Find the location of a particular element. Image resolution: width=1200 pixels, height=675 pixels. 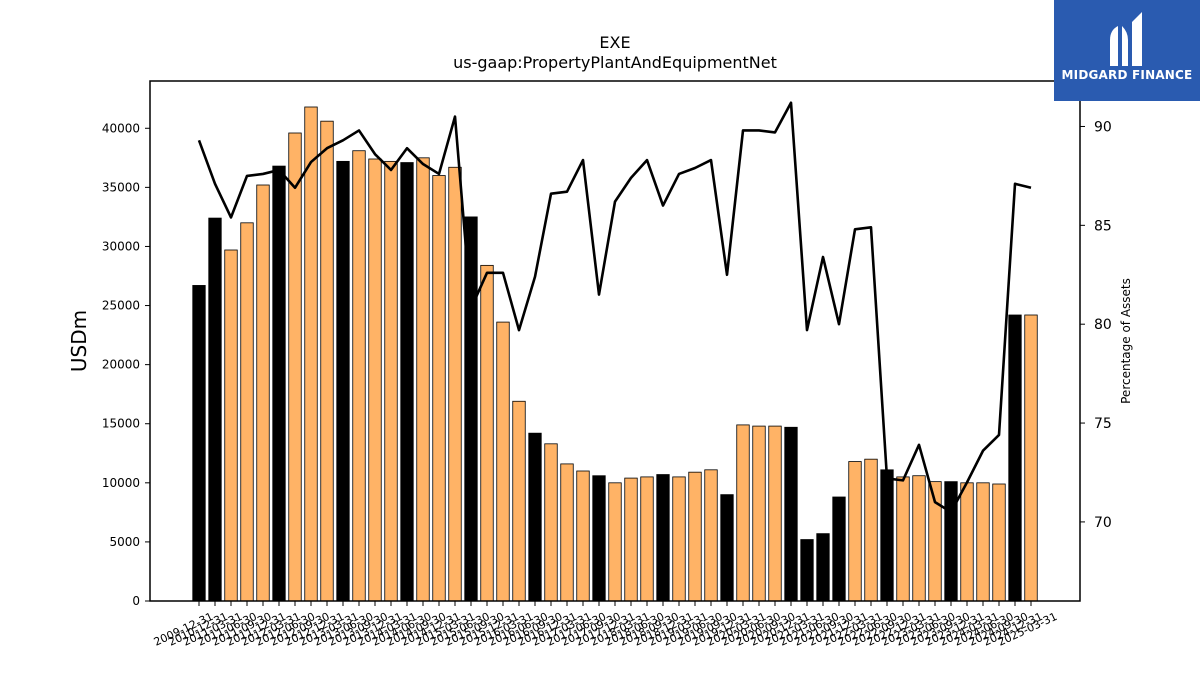

y-tick-label: 40000 is located at coordinates (121, 128).